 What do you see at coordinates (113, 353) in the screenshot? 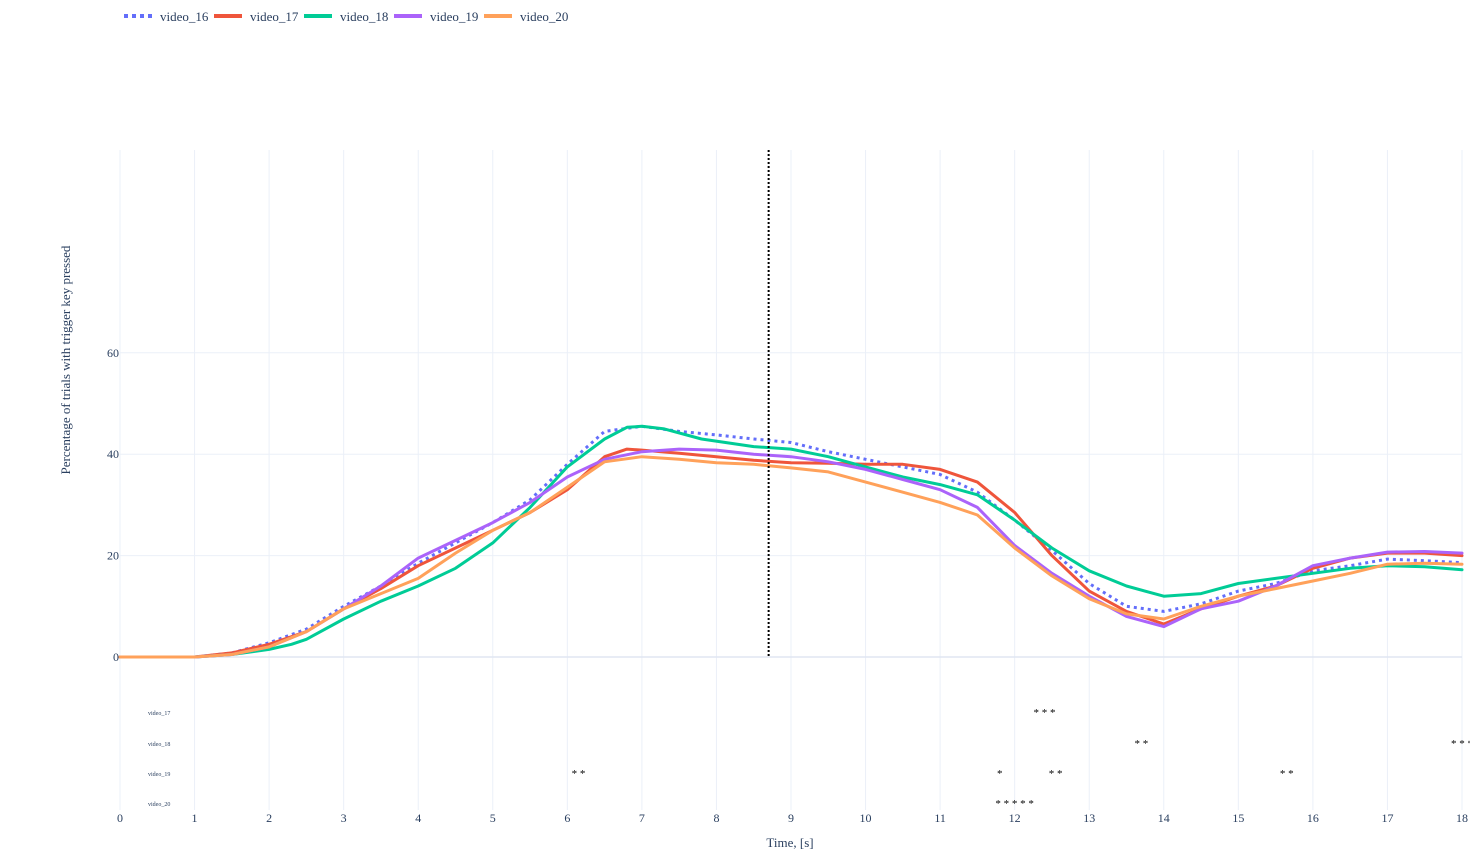
I see `y-tick-label: 60` at bounding box center [113, 353].